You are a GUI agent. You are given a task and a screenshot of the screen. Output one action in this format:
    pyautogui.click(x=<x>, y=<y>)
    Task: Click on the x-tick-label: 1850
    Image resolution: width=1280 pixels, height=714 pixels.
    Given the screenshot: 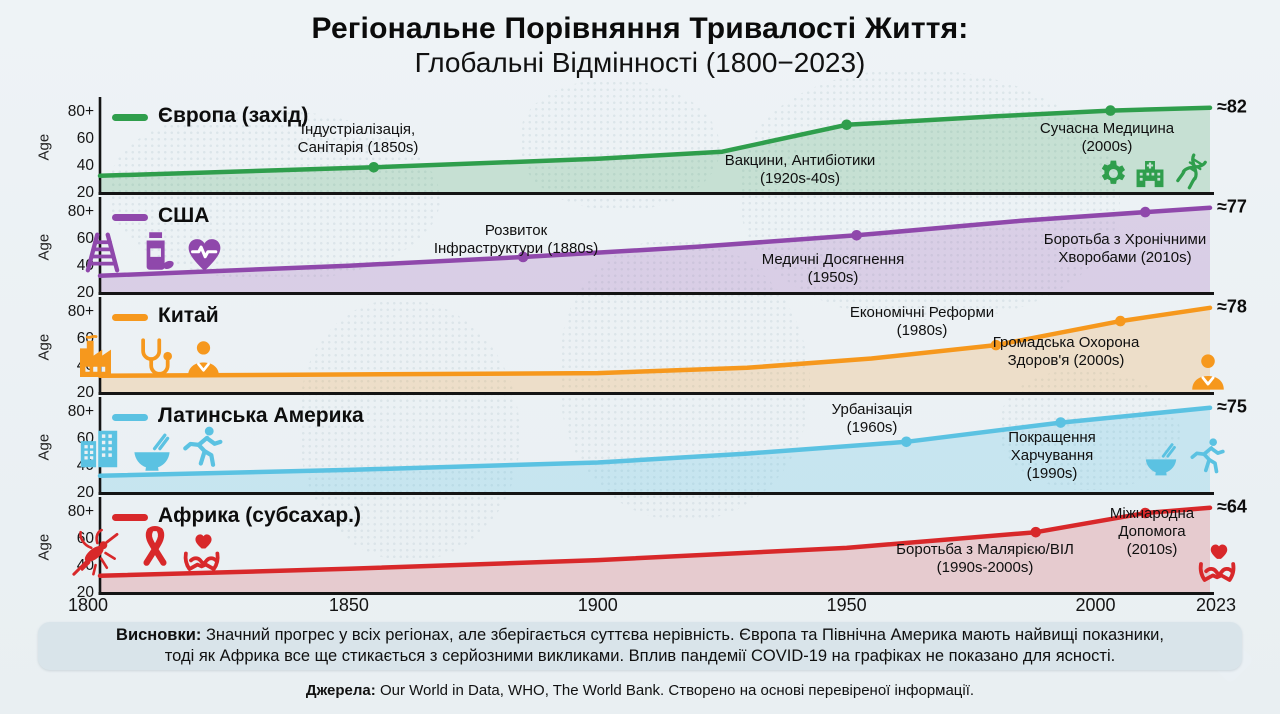 What is the action you would take?
    pyautogui.click(x=348, y=605)
    